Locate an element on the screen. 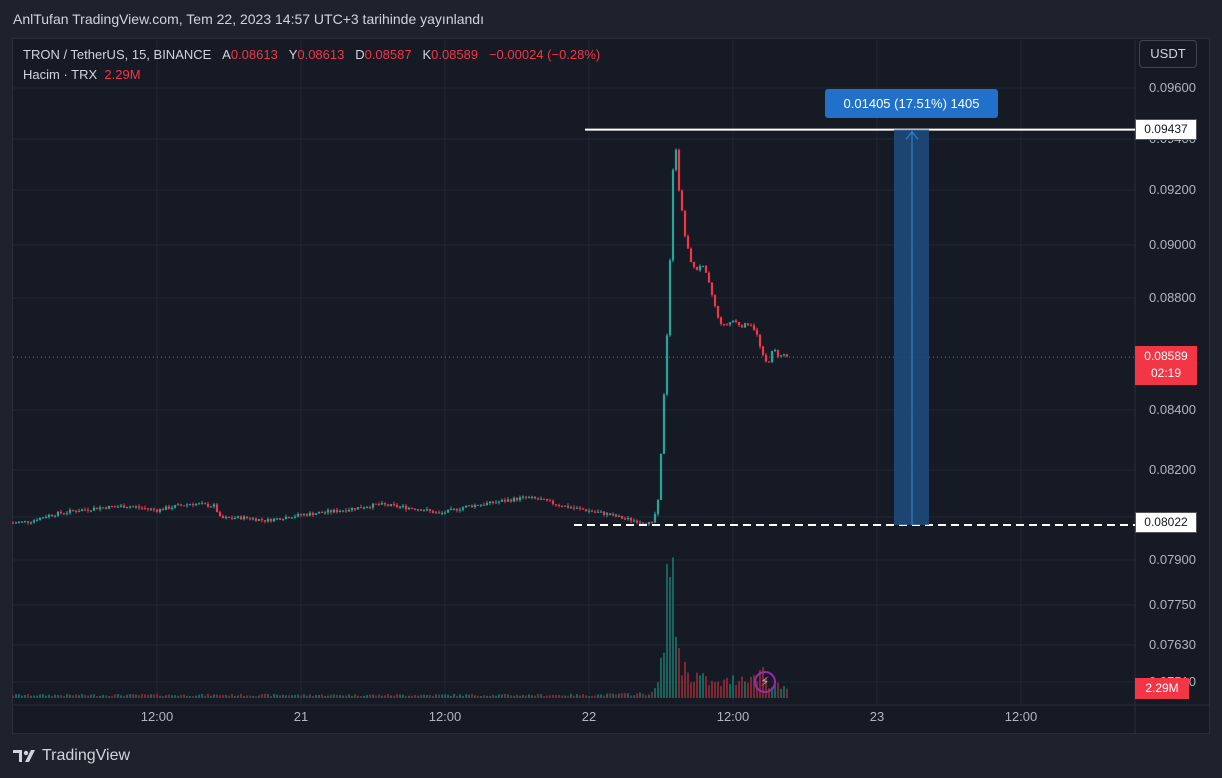 The image size is (1222, 778). measure-tool-label: 0.01405 (17.51%) 1405 is located at coordinates (911, 103).